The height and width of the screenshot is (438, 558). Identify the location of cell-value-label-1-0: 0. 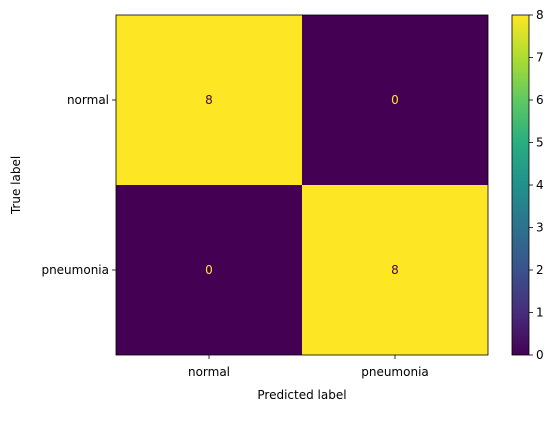
(209, 270).